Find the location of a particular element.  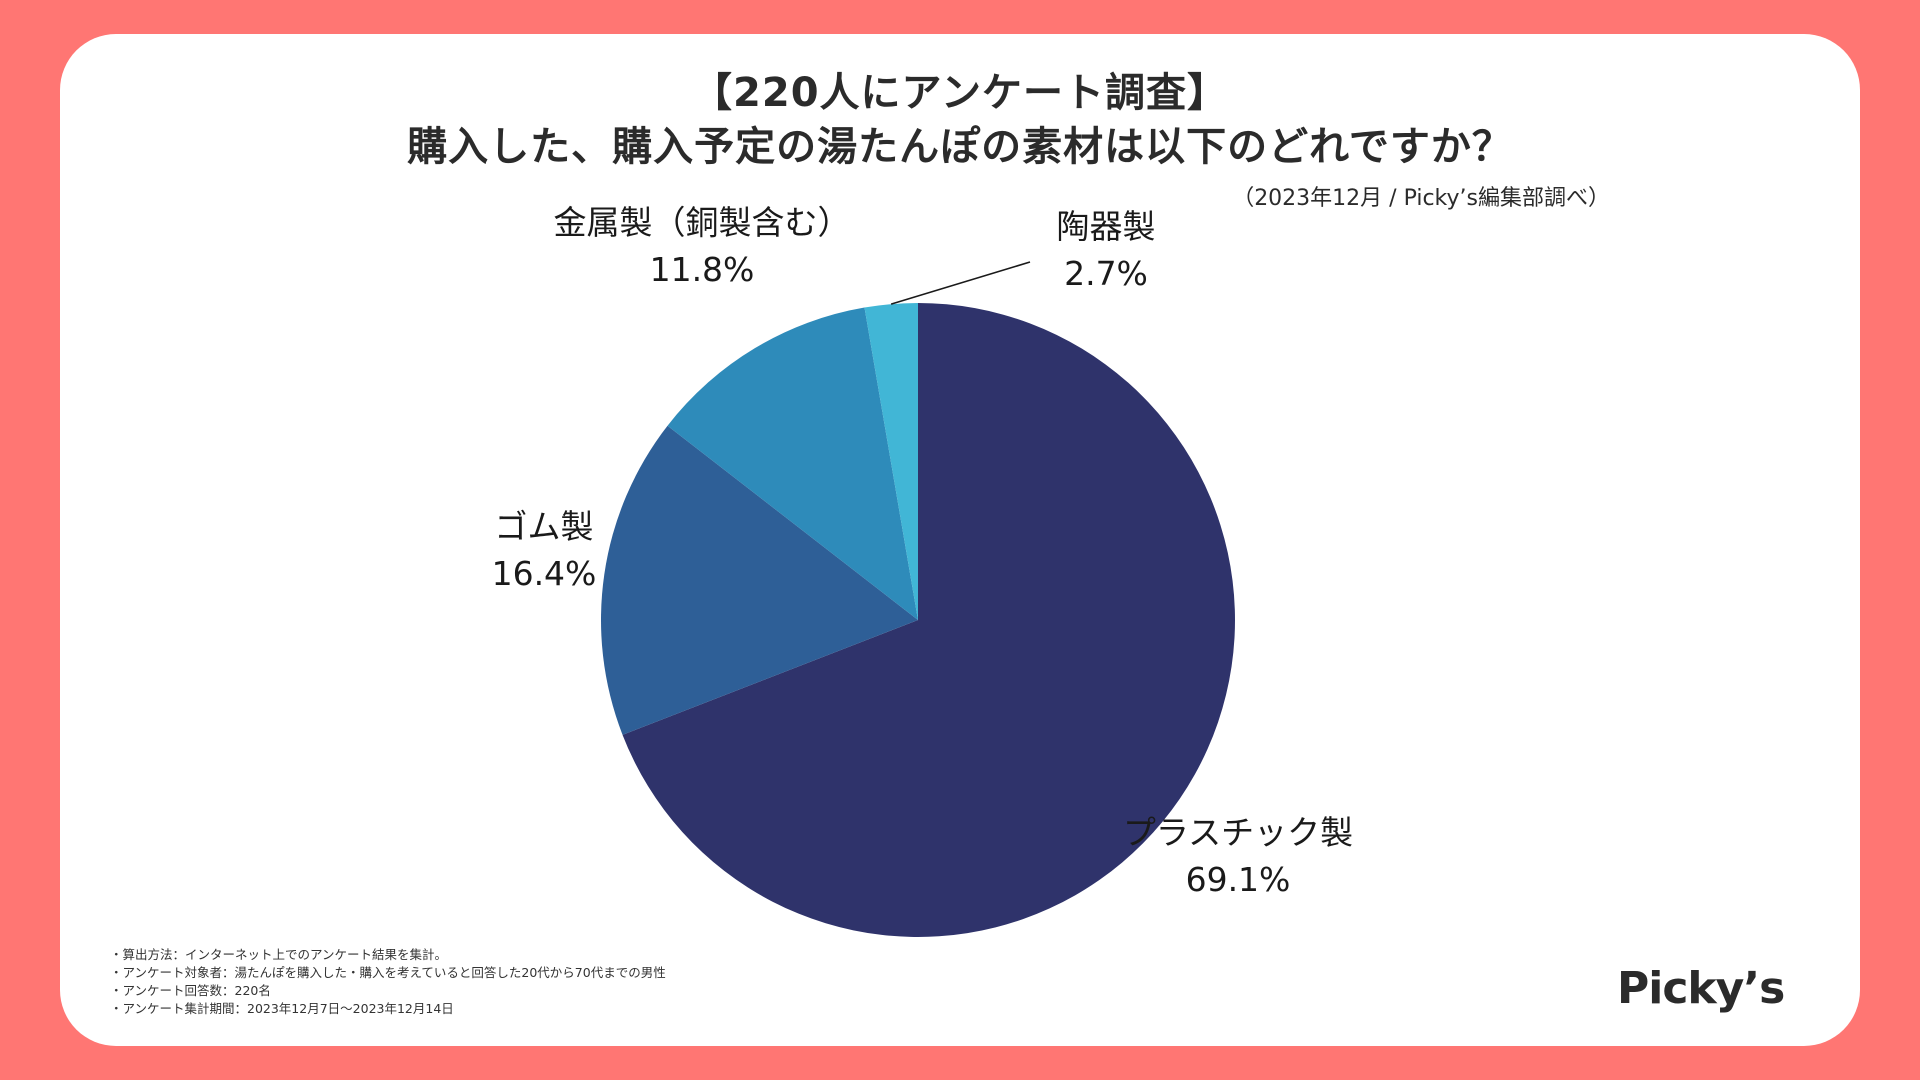

note-line: ・算出方法：インターネット上でのアンケート結果を集計。 is located at coordinates (279, 954).